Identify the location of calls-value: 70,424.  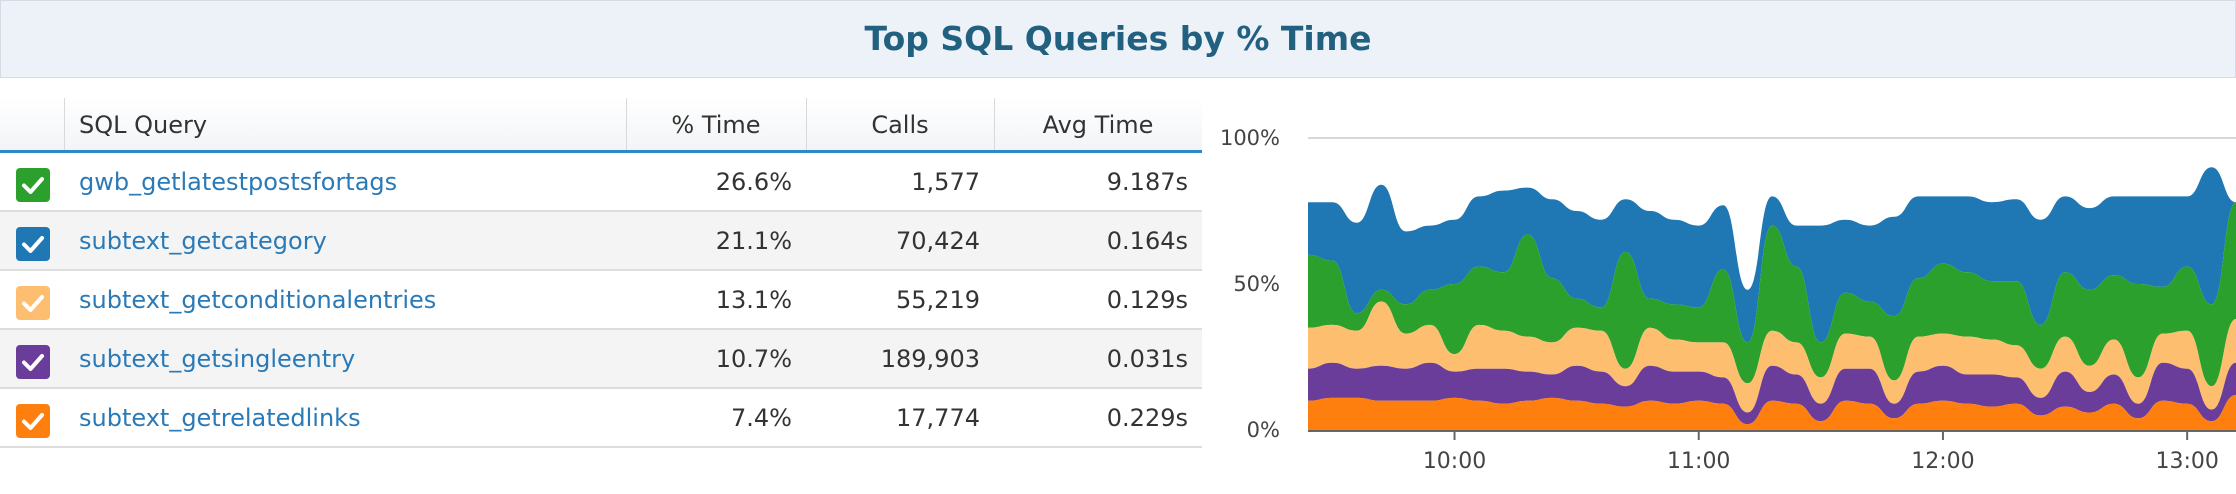
(938, 241).